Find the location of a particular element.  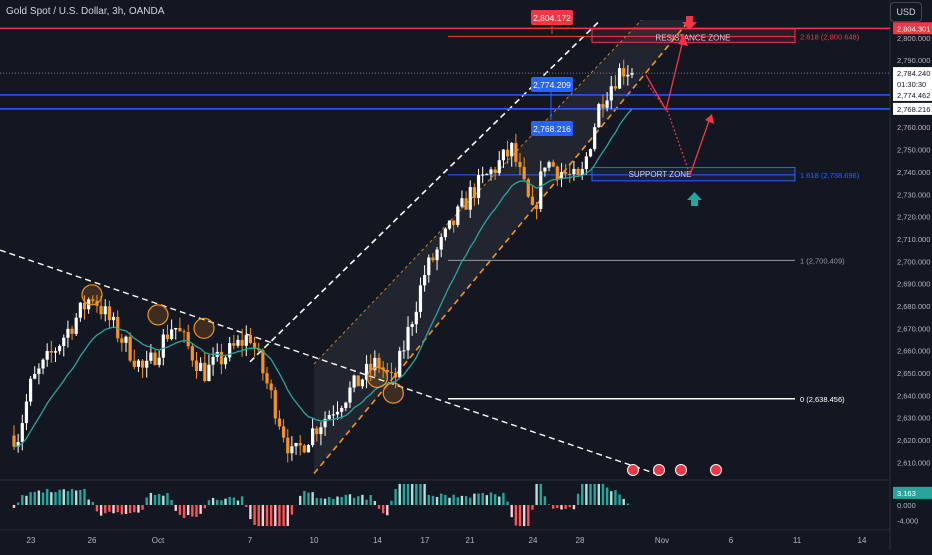

time-tick: 7 is located at coordinates (250, 540).